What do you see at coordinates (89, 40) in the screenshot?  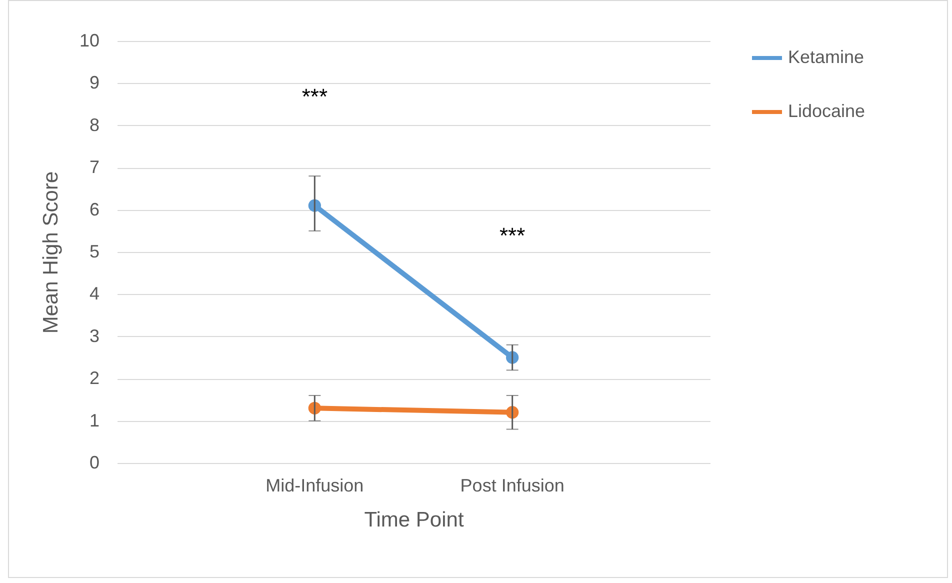 I see `y-tick-label: 10` at bounding box center [89, 40].